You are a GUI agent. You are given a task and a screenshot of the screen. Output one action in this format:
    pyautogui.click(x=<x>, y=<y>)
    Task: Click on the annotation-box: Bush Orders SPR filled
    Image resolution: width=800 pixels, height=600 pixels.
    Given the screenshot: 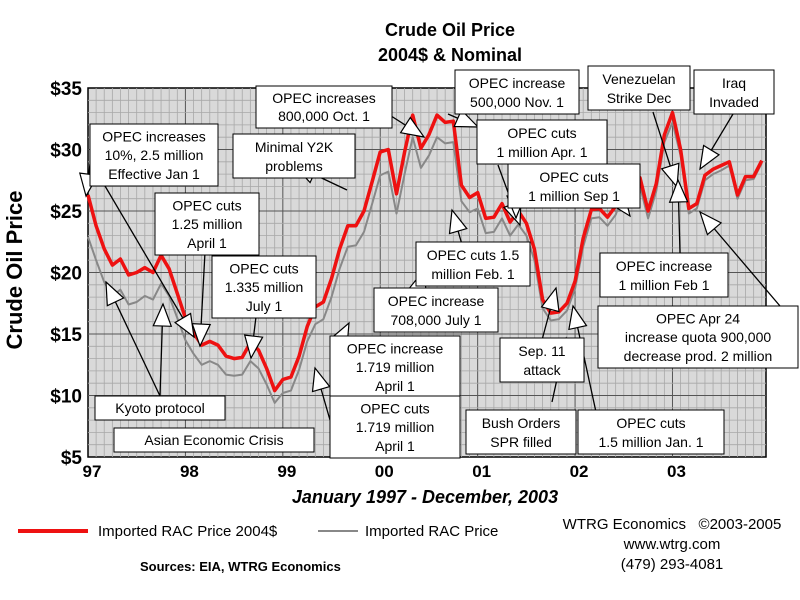 What is the action you would take?
    pyautogui.click(x=521, y=432)
    